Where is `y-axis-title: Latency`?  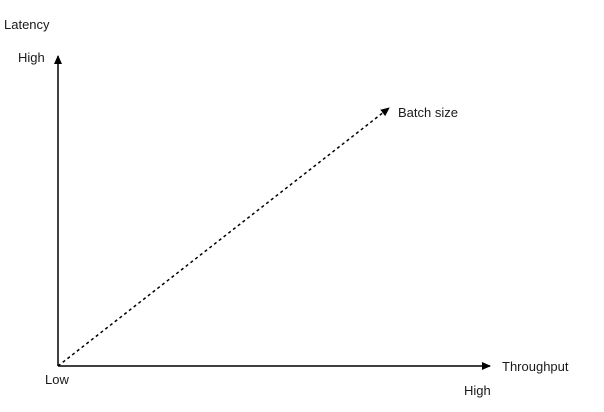
y-axis-title: Latency is located at coordinates (27, 24).